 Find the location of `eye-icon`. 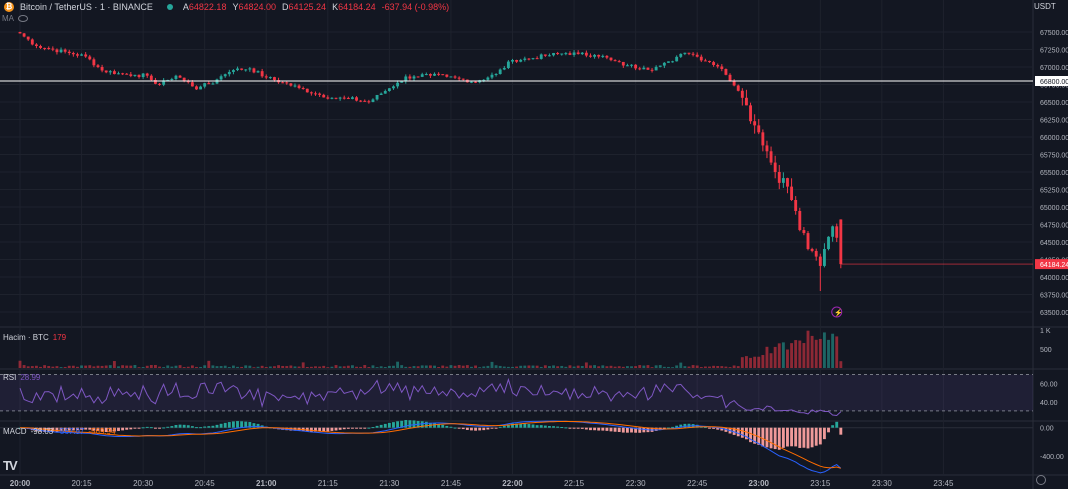

eye-icon is located at coordinates (23, 18).